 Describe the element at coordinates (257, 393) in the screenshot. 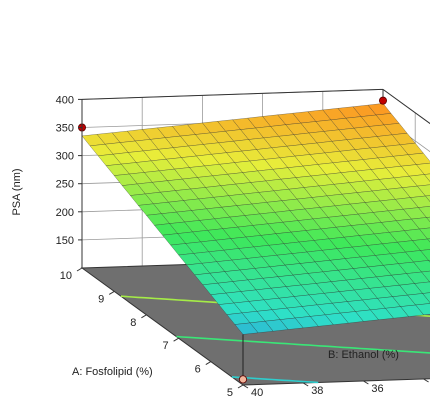

I see `y-tick-label: 40` at that location.